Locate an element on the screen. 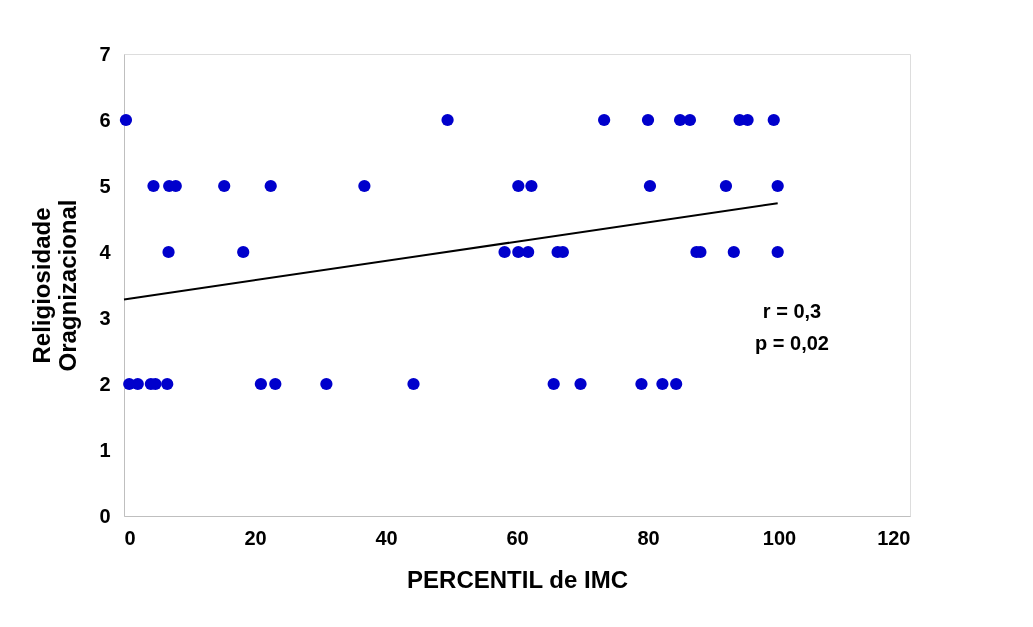 The width and height of the screenshot is (1033, 627). x-tick-label: 40 is located at coordinates (386, 537).